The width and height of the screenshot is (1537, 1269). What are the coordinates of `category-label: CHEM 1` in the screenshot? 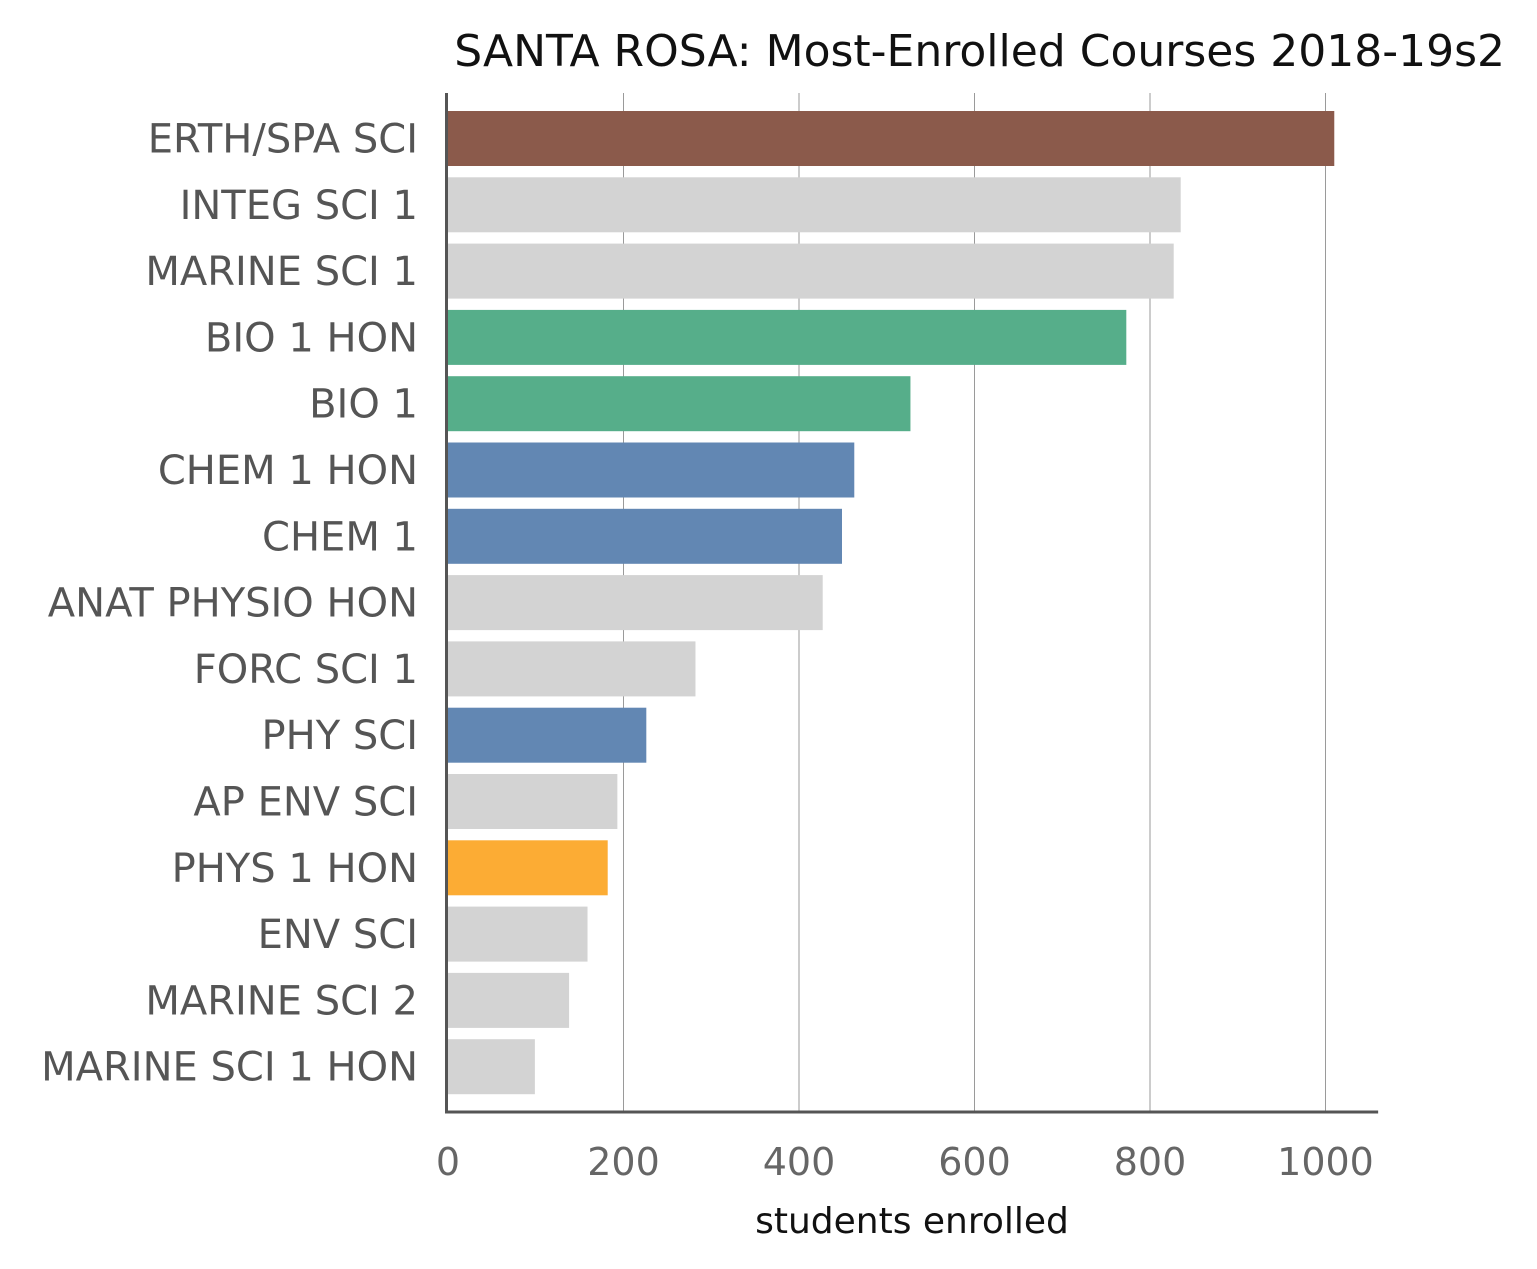 It's located at (340, 537).